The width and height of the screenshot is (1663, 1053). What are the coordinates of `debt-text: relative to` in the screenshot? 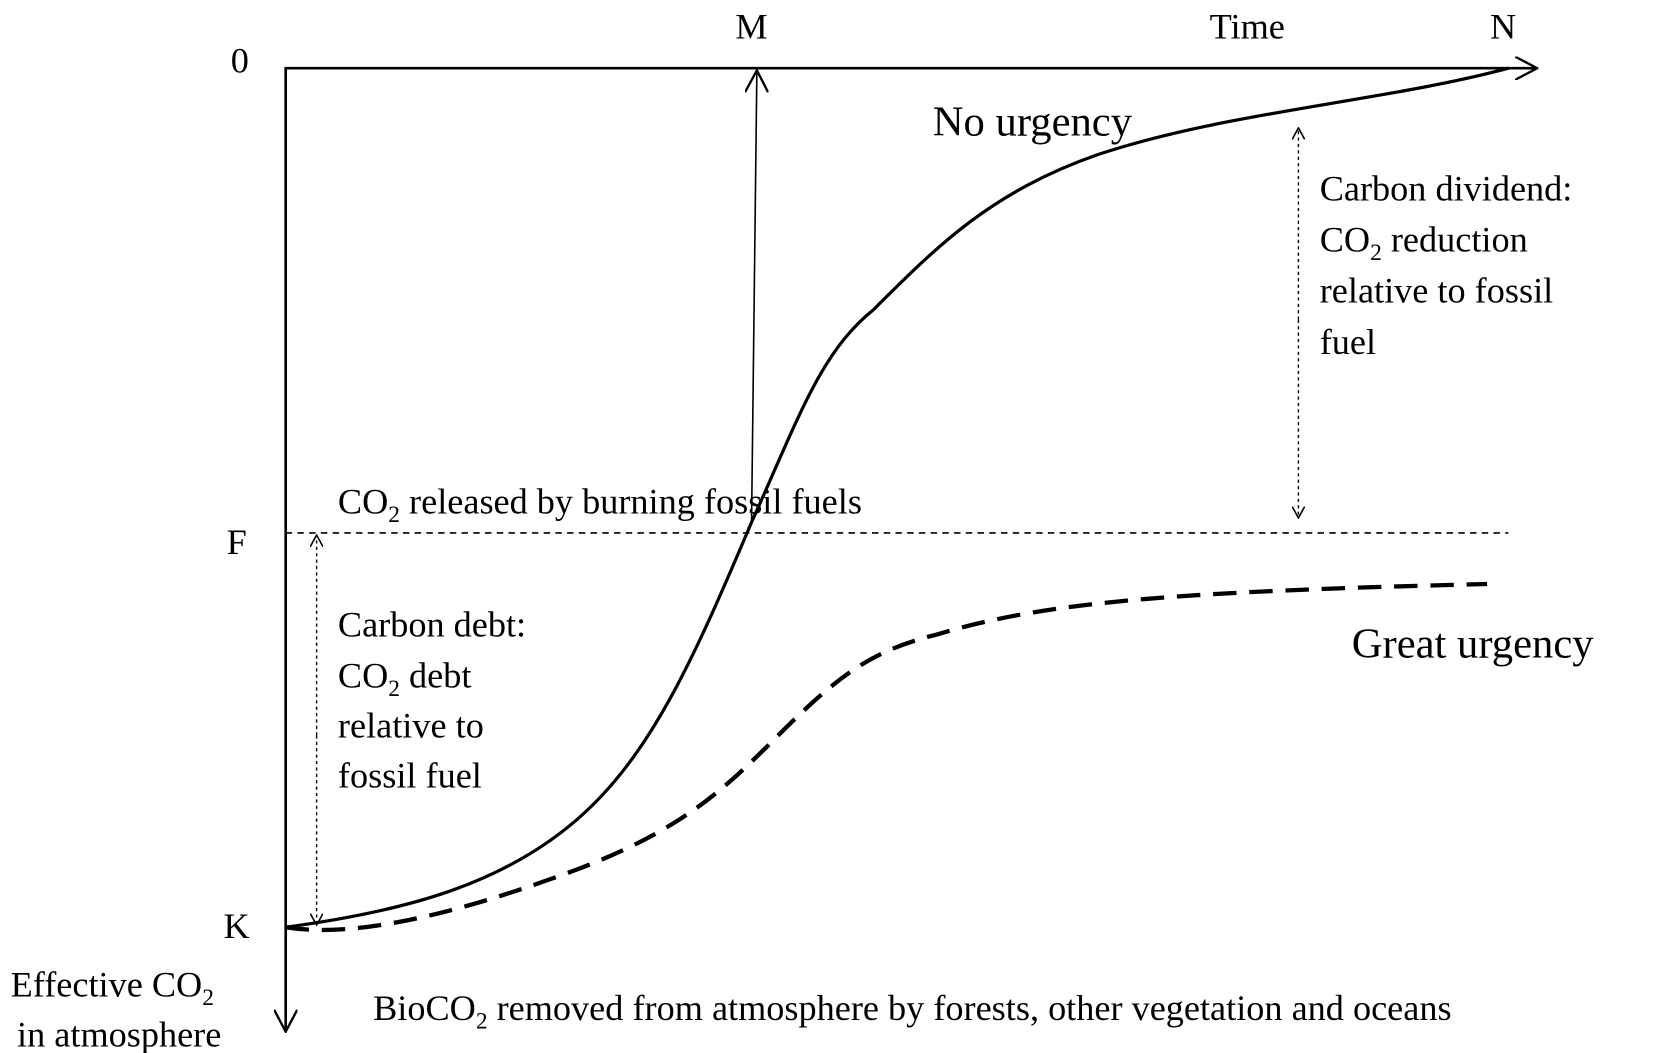 It's located at (411, 726).